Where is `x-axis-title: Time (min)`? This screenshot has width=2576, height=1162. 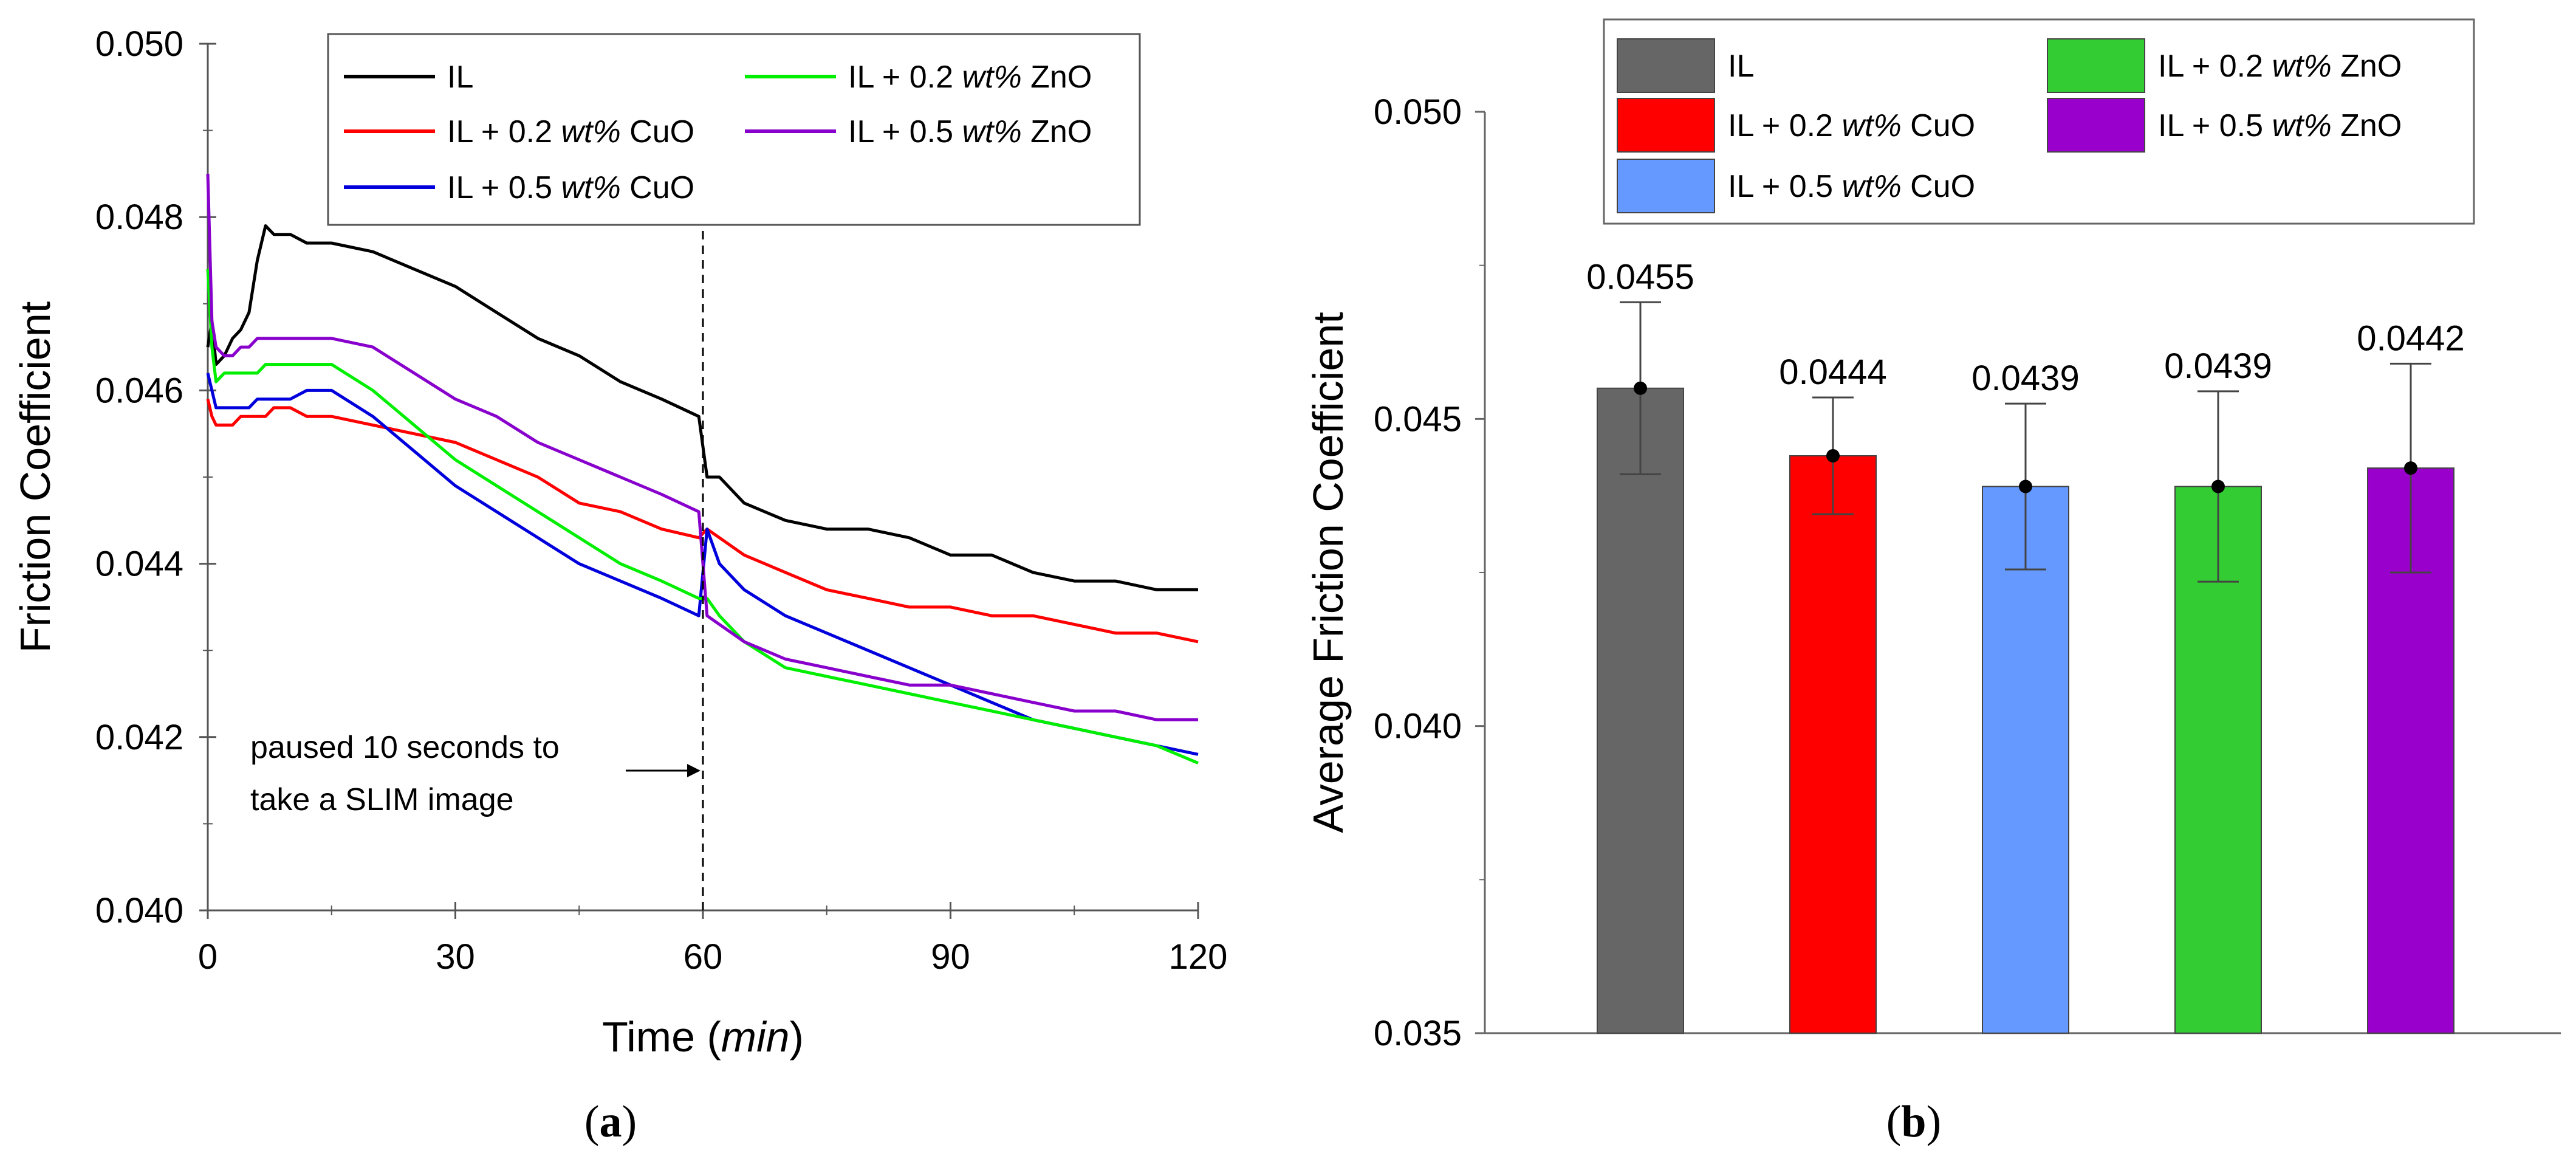
x-axis-title: Time (min) is located at coordinates (703, 1037).